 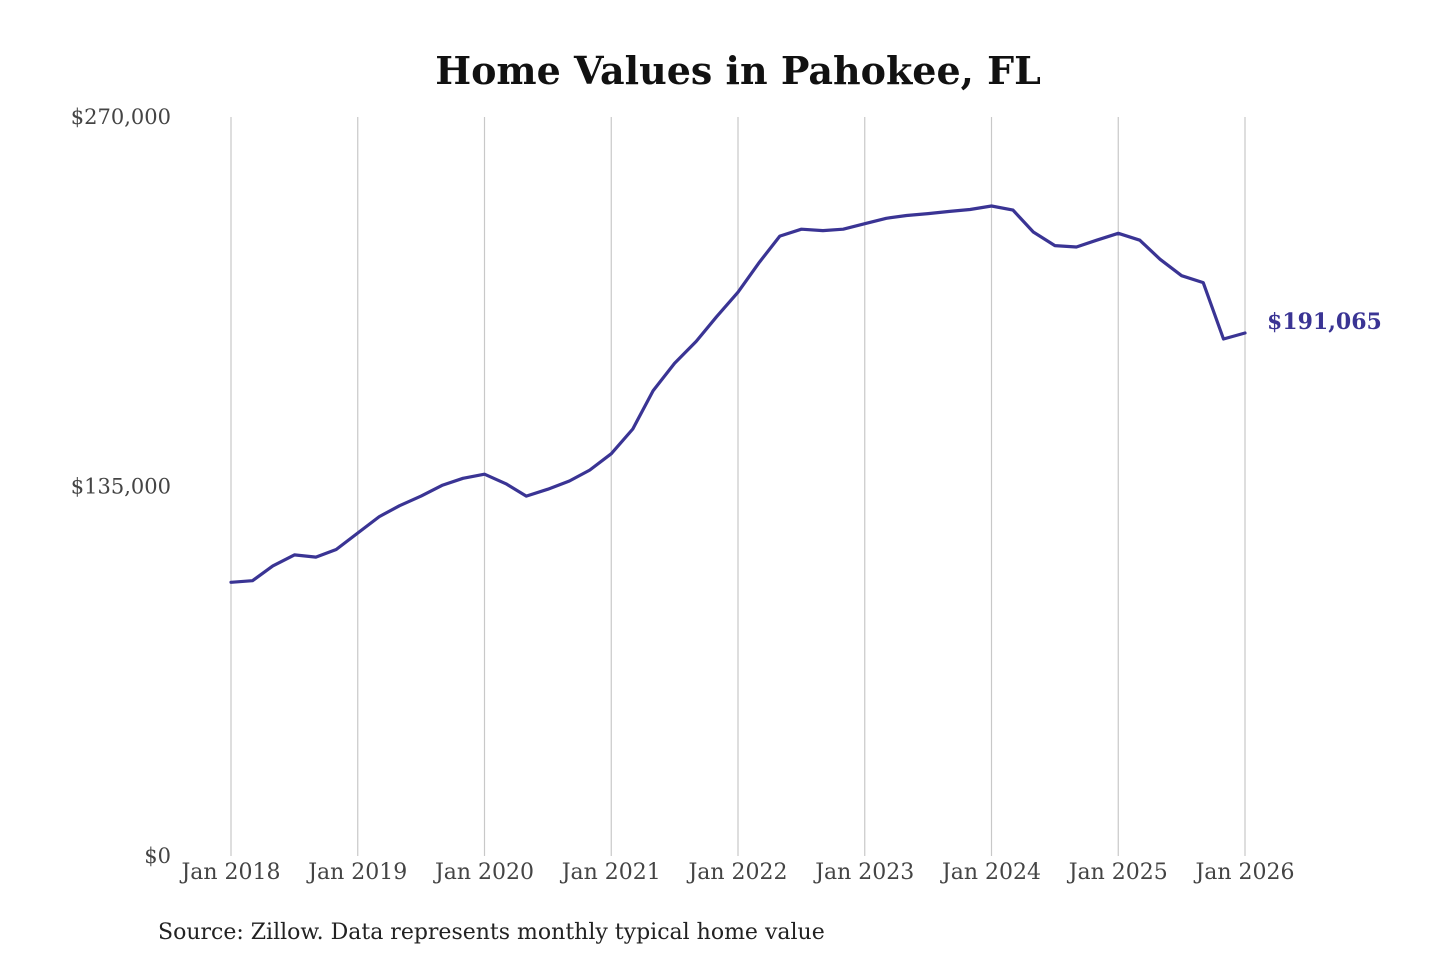 I want to click on x-tick-label: Jan 2020, so click(x=483, y=872).